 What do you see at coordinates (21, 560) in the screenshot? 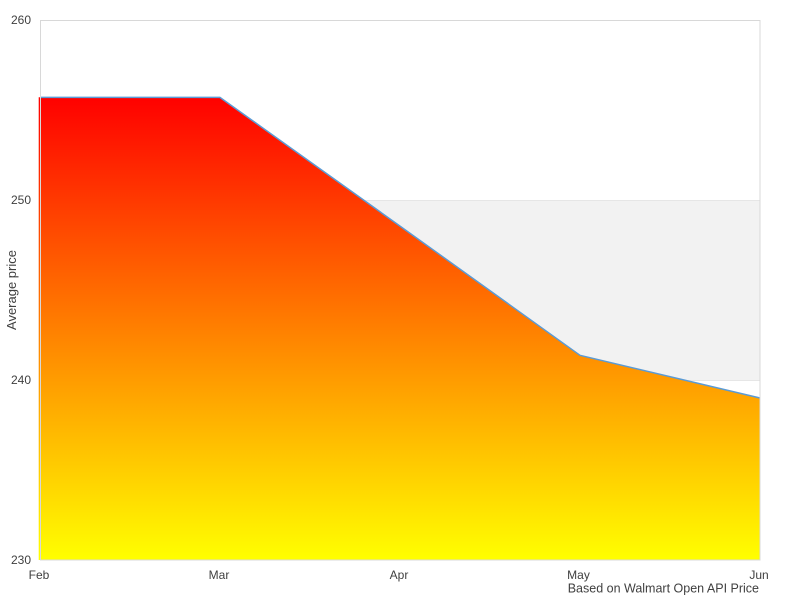
I see `svg-text: 230` at bounding box center [21, 560].